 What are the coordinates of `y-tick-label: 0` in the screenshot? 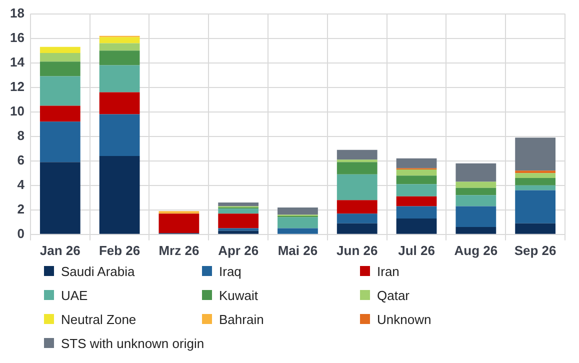 It's located at (20, 233).